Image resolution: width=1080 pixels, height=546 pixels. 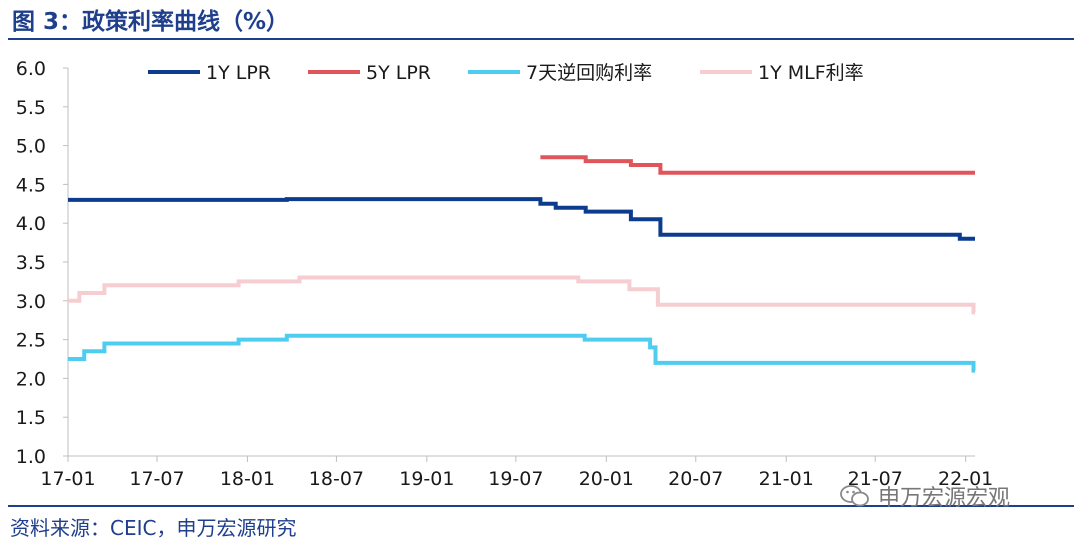 What do you see at coordinates (336, 479) in the screenshot?
I see `x-tick-label: 18-07` at bounding box center [336, 479].